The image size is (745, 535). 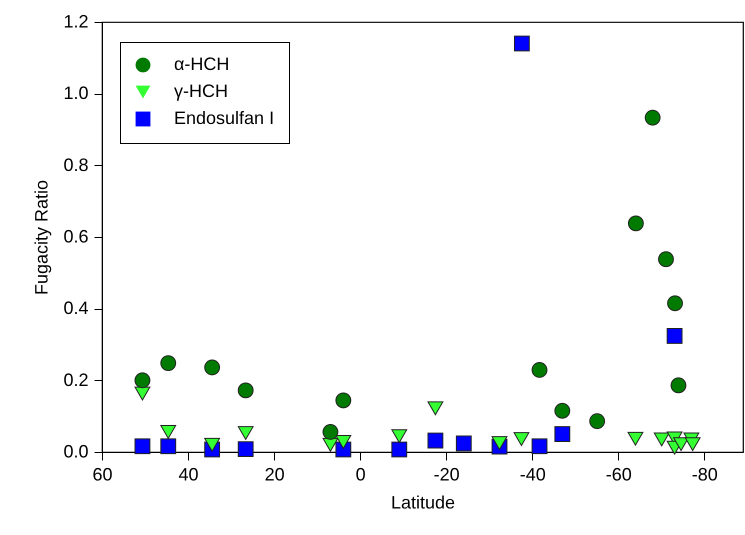 I want to click on y-tick-label: 0.2, so click(x=75, y=380).